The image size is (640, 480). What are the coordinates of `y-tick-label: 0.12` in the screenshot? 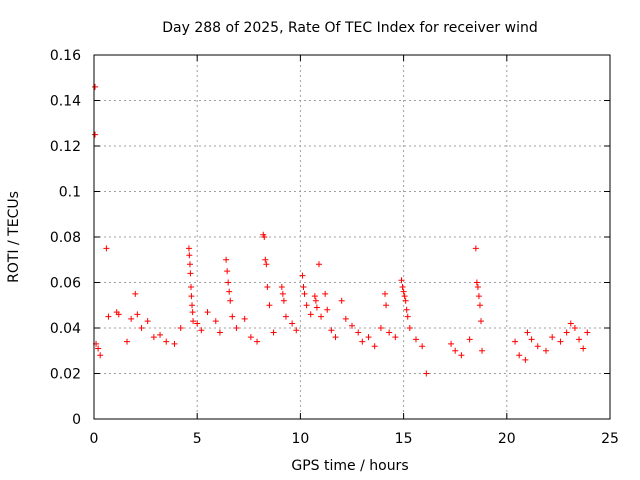 It's located at (65, 147).